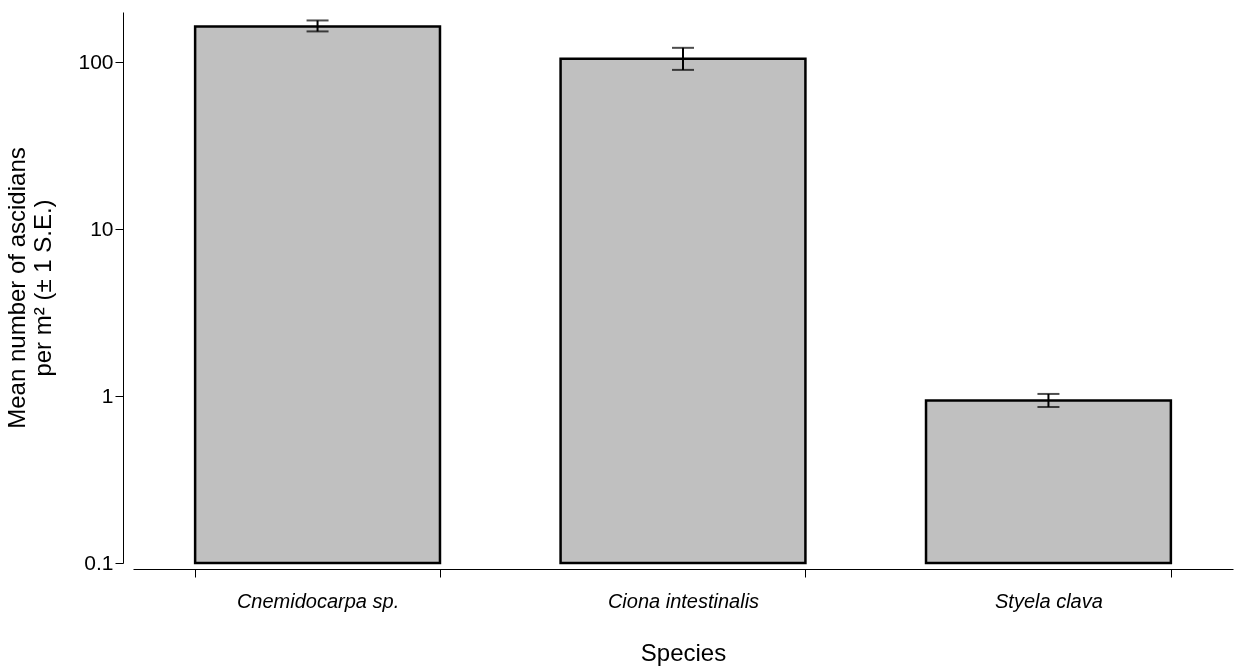 The width and height of the screenshot is (1243, 670). I want to click on x-tick-label: Styela clava, so click(1049, 600).